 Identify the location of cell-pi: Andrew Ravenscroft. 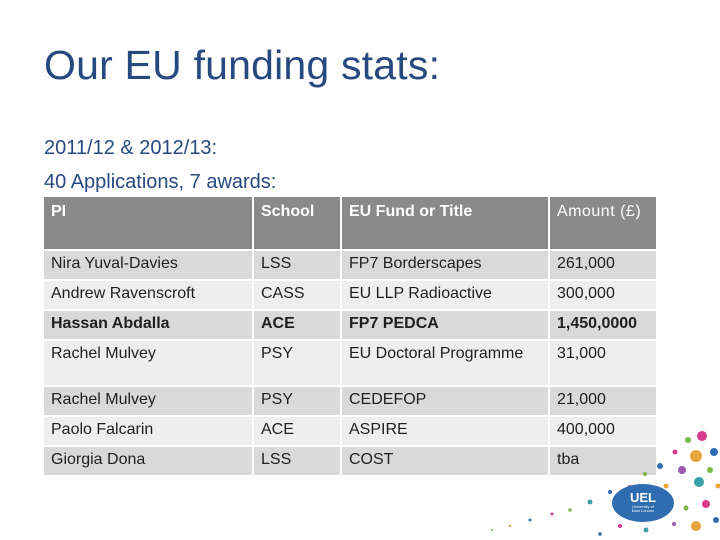
(148, 295).